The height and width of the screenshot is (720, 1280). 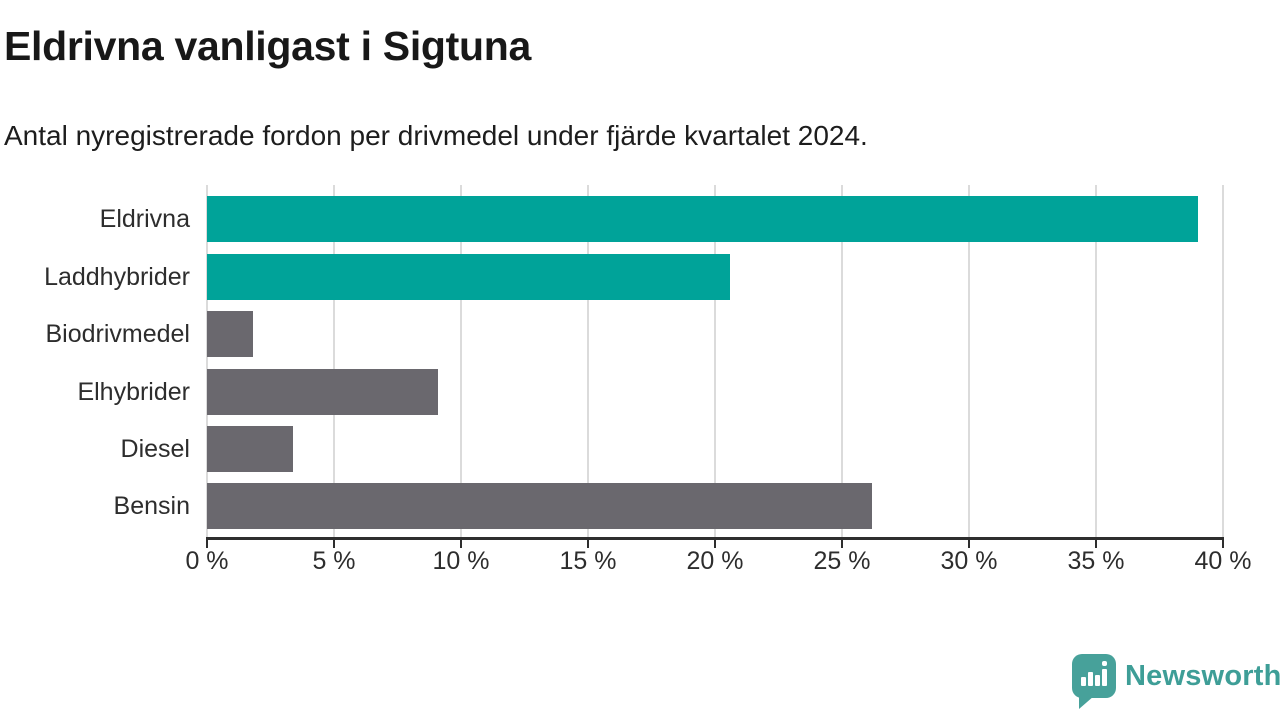 What do you see at coordinates (969, 361) in the screenshot?
I see `gridline-30%` at bounding box center [969, 361].